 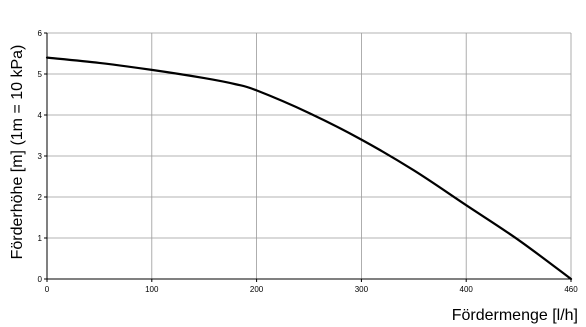 I want to click on x-tick-label: 100, so click(x=152, y=289).